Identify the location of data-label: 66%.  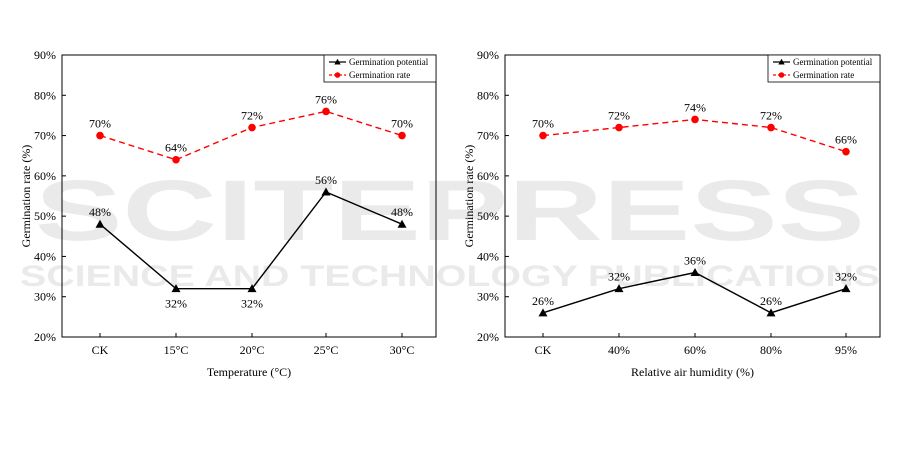
(846, 140).